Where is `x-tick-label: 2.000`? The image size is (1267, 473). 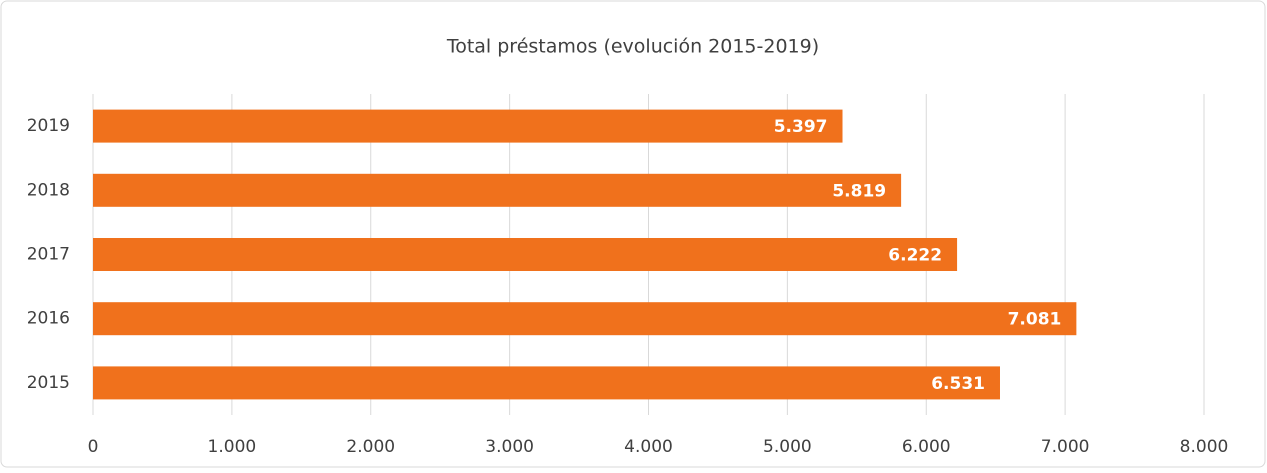 x-tick-label: 2.000 is located at coordinates (370, 447).